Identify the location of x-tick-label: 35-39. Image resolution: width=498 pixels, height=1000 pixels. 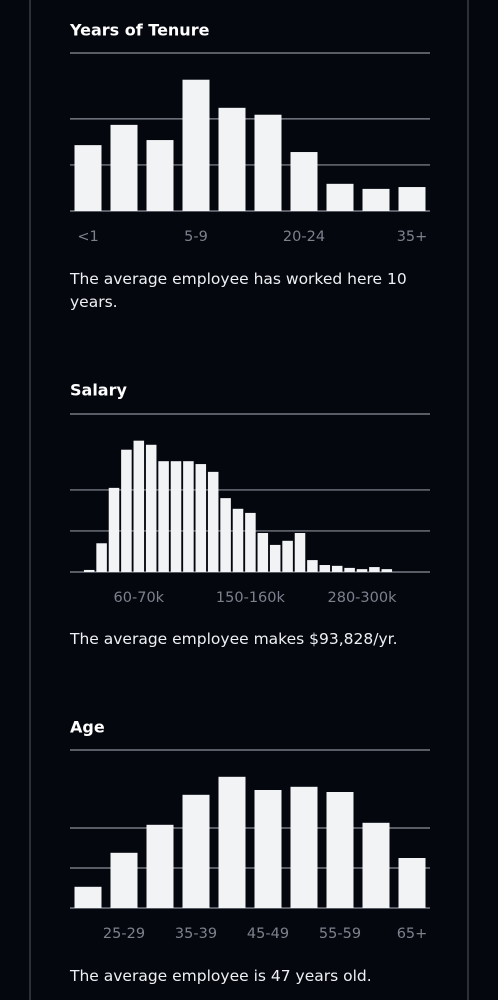
(196, 934).